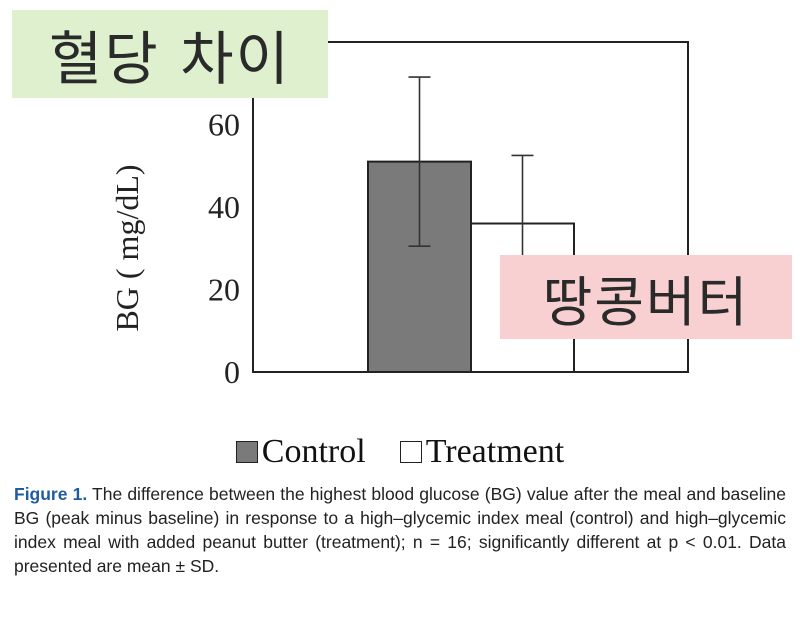 The image size is (800, 643). What do you see at coordinates (646, 297) in the screenshot?
I see `korean-label-peanut-butter: 땅콩버터` at bounding box center [646, 297].